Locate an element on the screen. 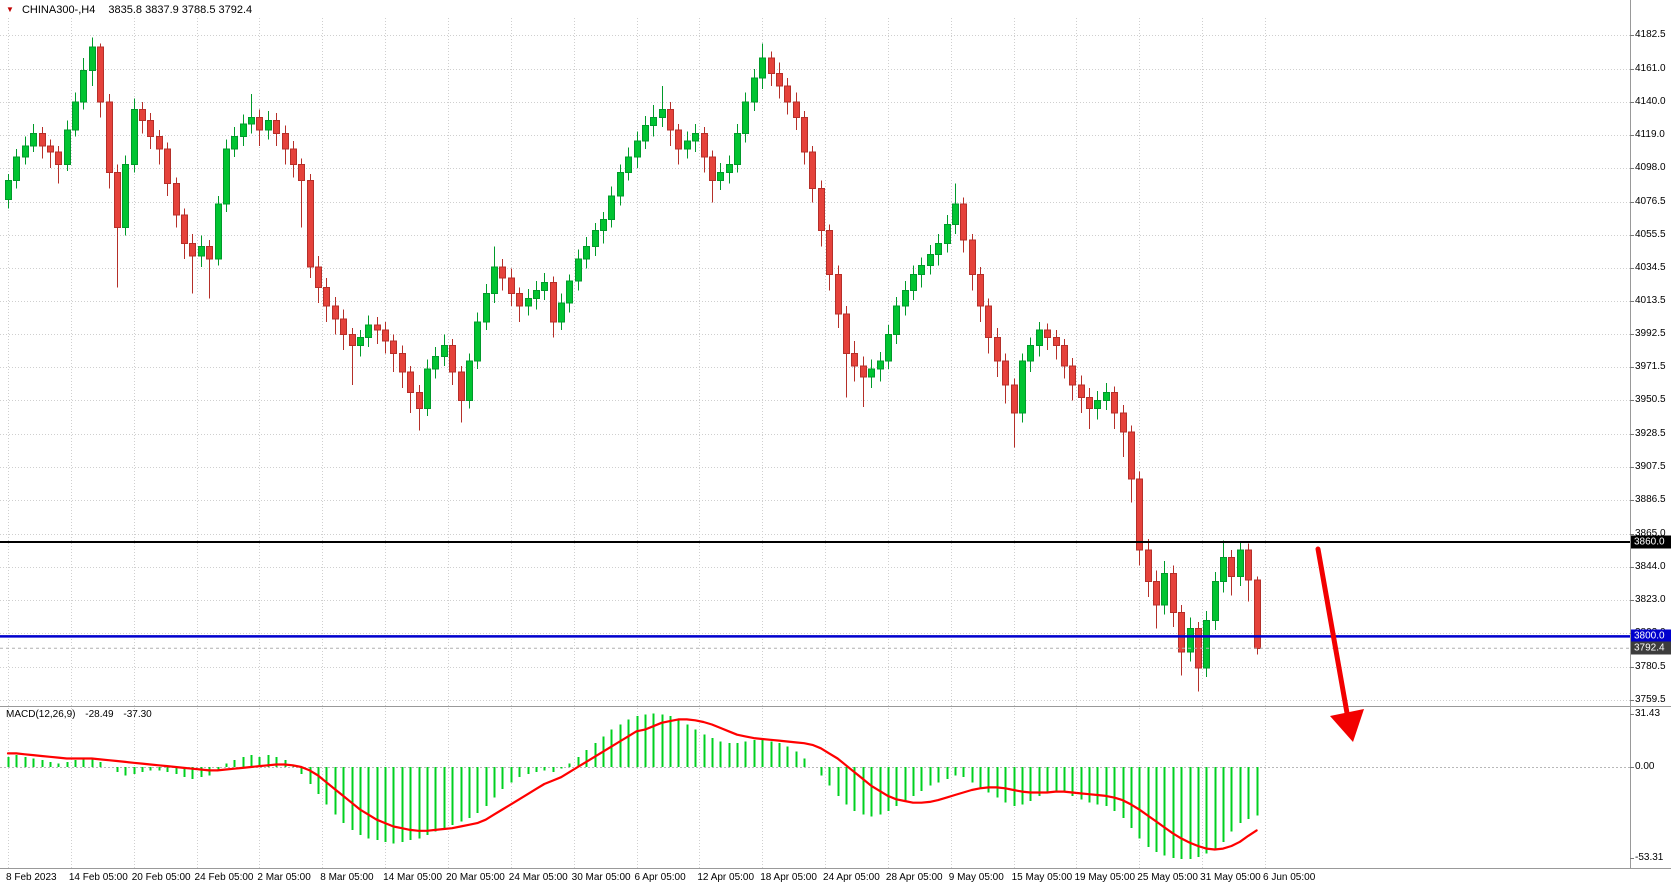 Image resolution: width=1671 pixels, height=889 pixels. time-axis-label: 15 May 05:00 is located at coordinates (1042, 877).